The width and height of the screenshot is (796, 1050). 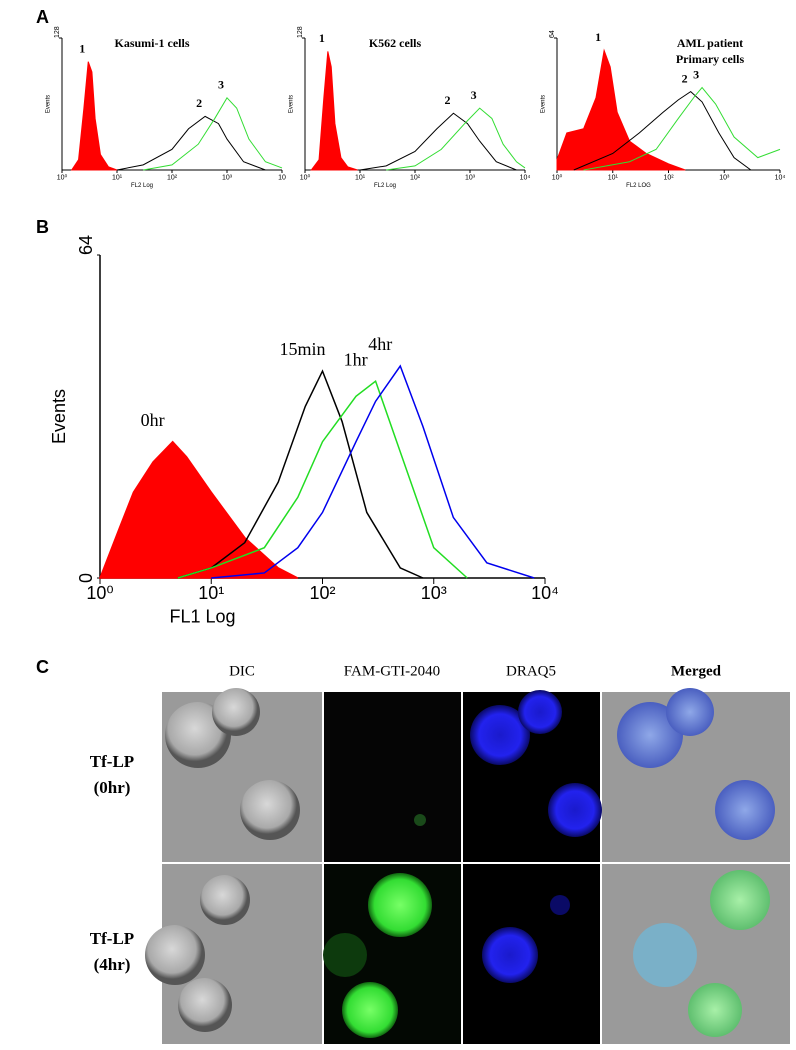 What do you see at coordinates (710, 59) in the screenshot?
I see `chart-subtitle: Primary cells` at bounding box center [710, 59].